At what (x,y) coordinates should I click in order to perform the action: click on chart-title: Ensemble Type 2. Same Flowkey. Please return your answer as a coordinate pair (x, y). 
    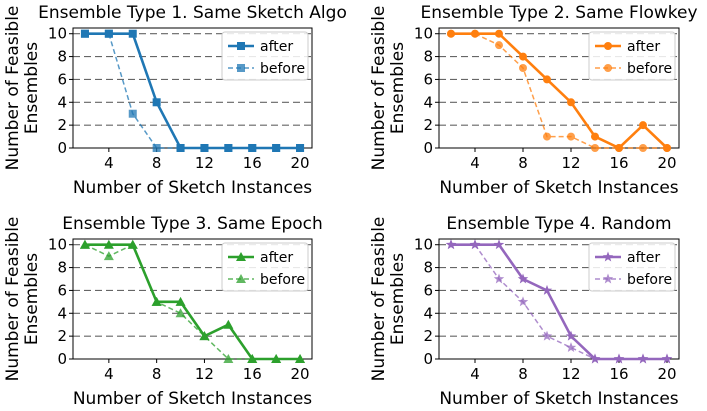
    Looking at the image, I should click on (558, 13).